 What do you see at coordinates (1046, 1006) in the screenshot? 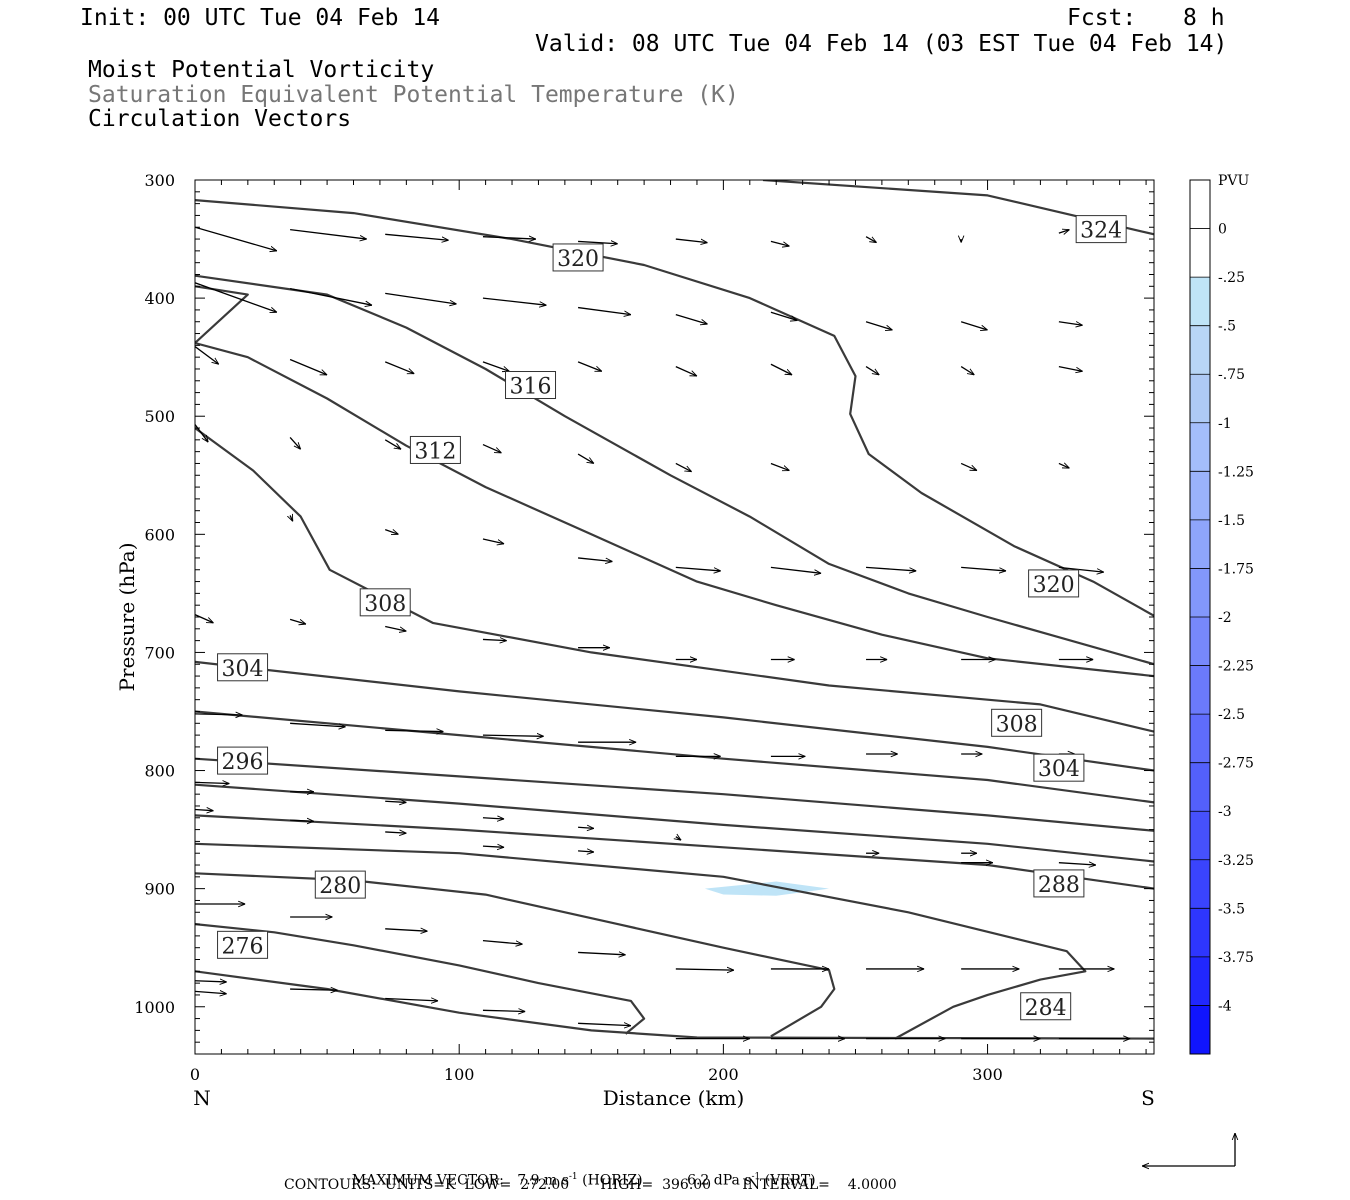
I see `contour-label-284: 284` at bounding box center [1046, 1006].